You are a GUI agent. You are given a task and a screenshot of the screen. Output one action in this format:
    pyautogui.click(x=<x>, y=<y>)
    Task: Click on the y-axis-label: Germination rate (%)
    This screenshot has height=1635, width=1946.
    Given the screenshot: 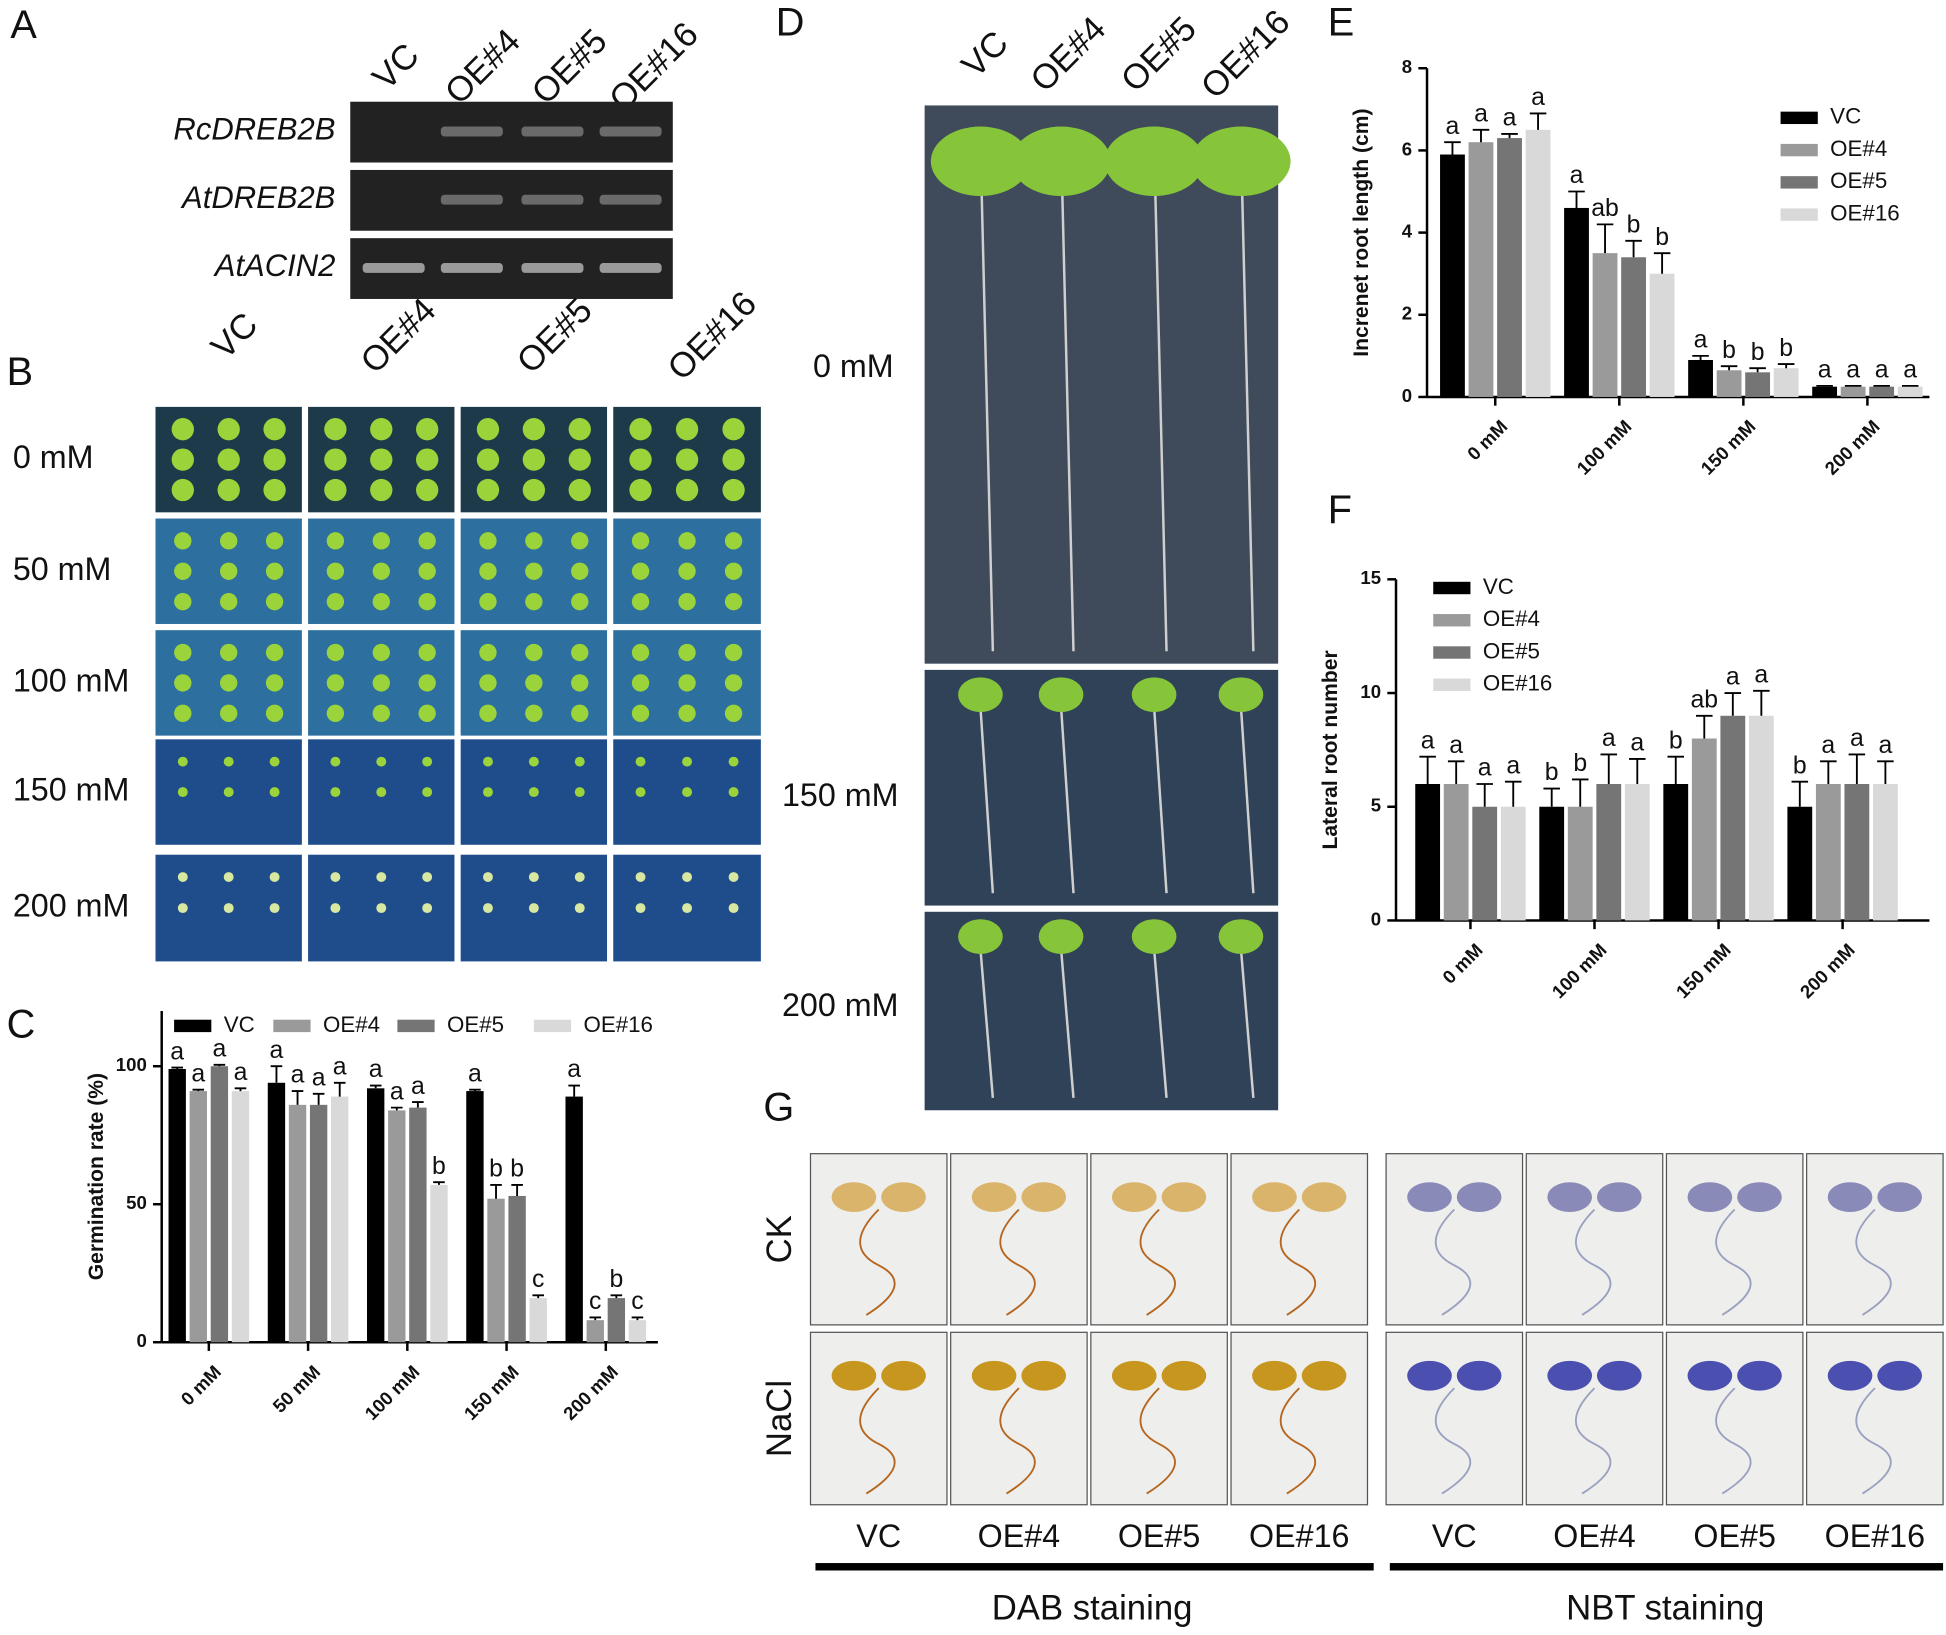 What is the action you would take?
    pyautogui.click(x=96, y=1176)
    